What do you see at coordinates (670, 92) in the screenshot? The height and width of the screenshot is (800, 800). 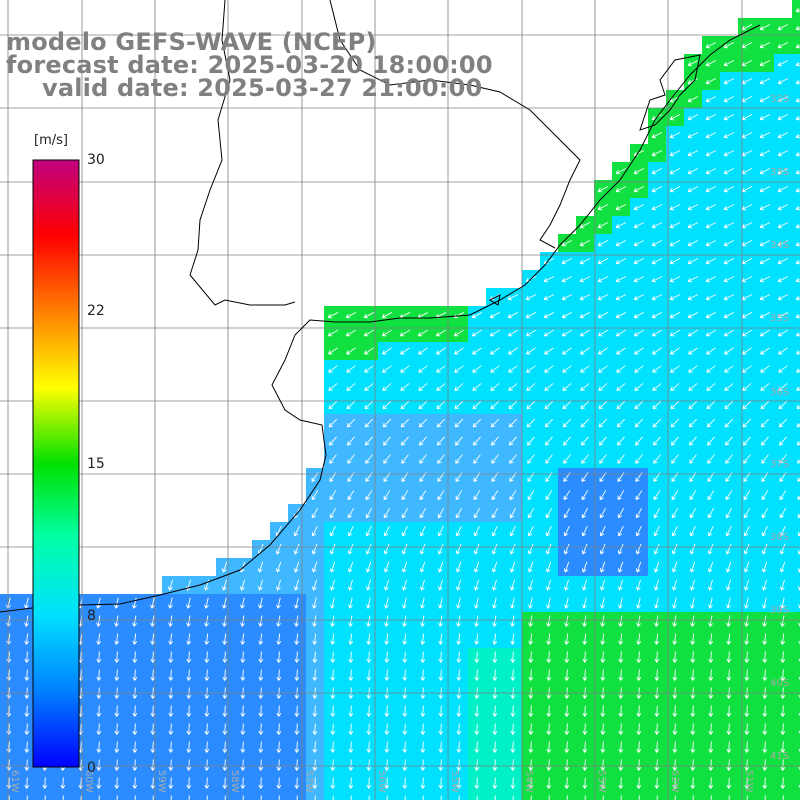 I see `lagoon-outline` at bounding box center [670, 92].